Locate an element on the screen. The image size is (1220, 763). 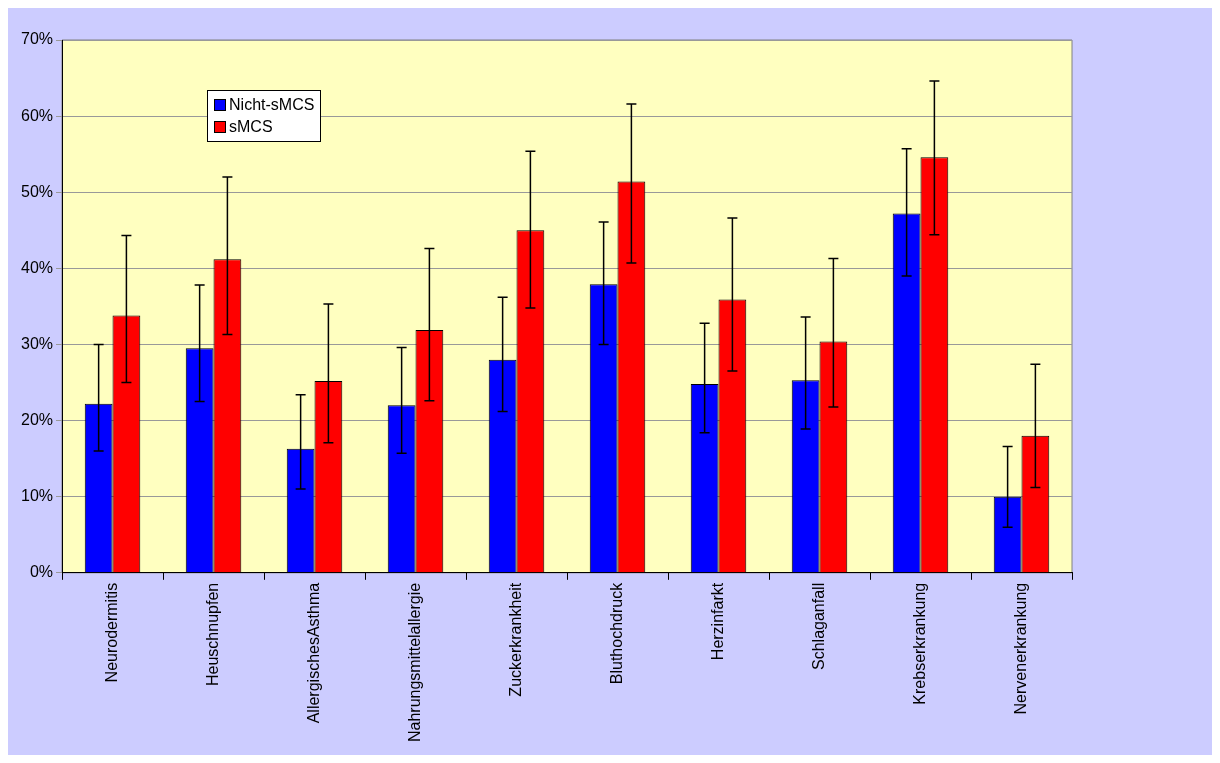
x-tick-label: AllergischesAsthma is located at coordinates (313, 653).